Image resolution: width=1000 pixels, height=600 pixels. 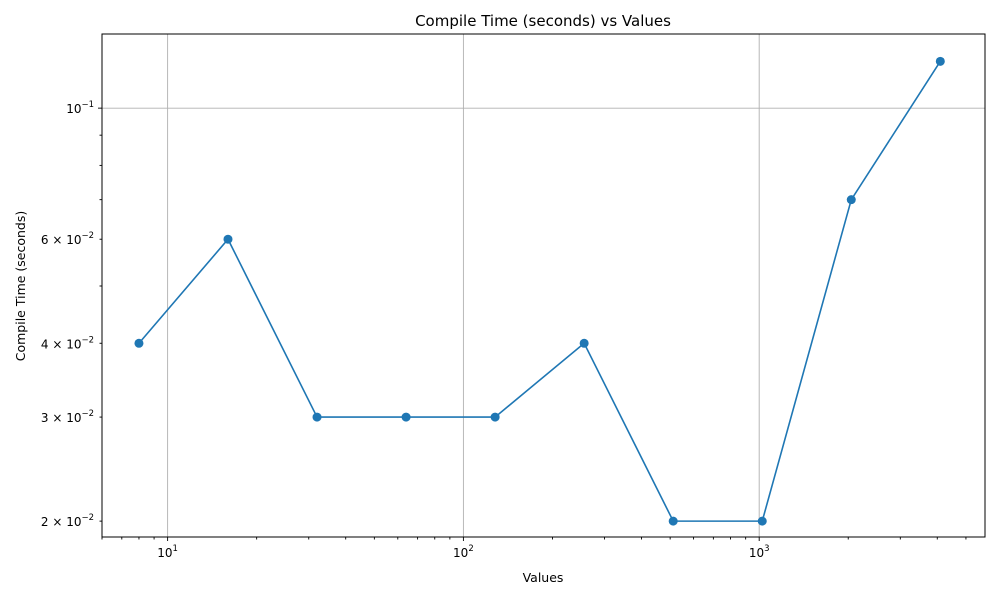 I want to click on y-tick-label: 4 × 10⁻², so click(x=67, y=343).